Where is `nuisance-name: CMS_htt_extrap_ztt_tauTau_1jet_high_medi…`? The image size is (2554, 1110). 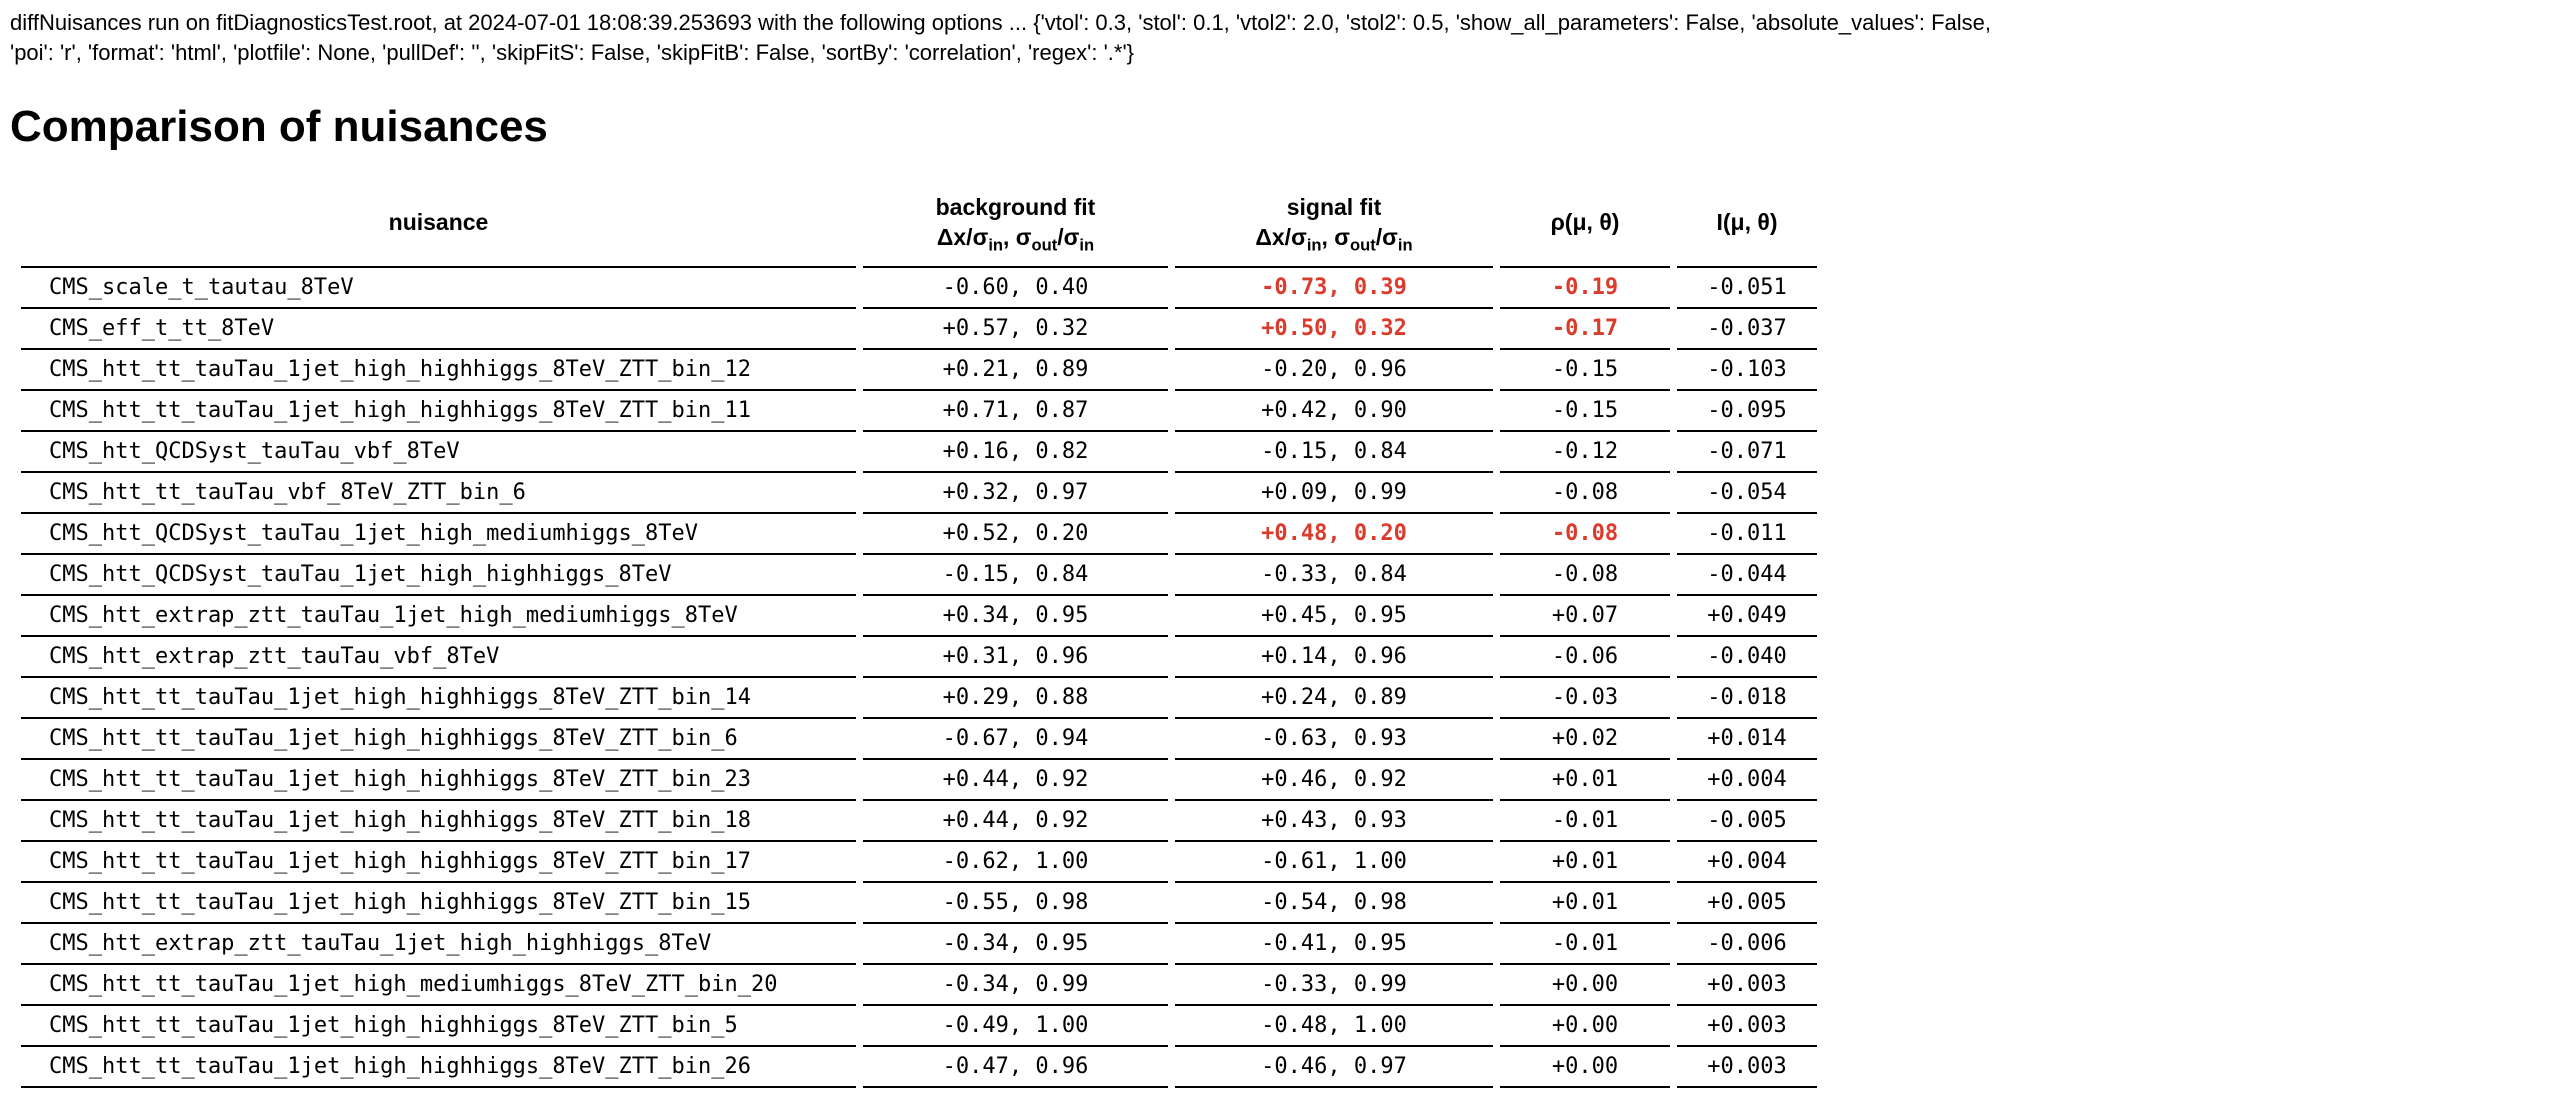
nuisance-name: CMS_htt_extrap_ztt_tauTau_1jet_high_medi… is located at coordinates (438, 616).